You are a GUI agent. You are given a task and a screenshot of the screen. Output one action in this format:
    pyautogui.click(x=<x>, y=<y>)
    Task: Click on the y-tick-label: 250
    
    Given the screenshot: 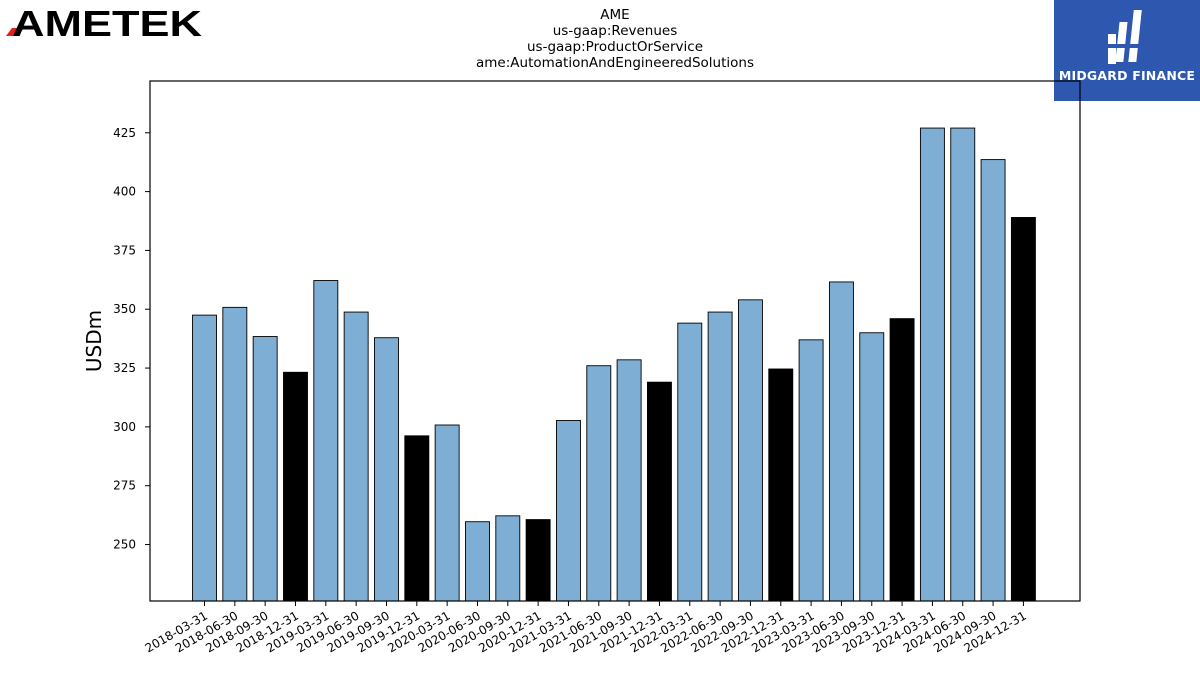 What is the action you would take?
    pyautogui.click(x=124, y=545)
    